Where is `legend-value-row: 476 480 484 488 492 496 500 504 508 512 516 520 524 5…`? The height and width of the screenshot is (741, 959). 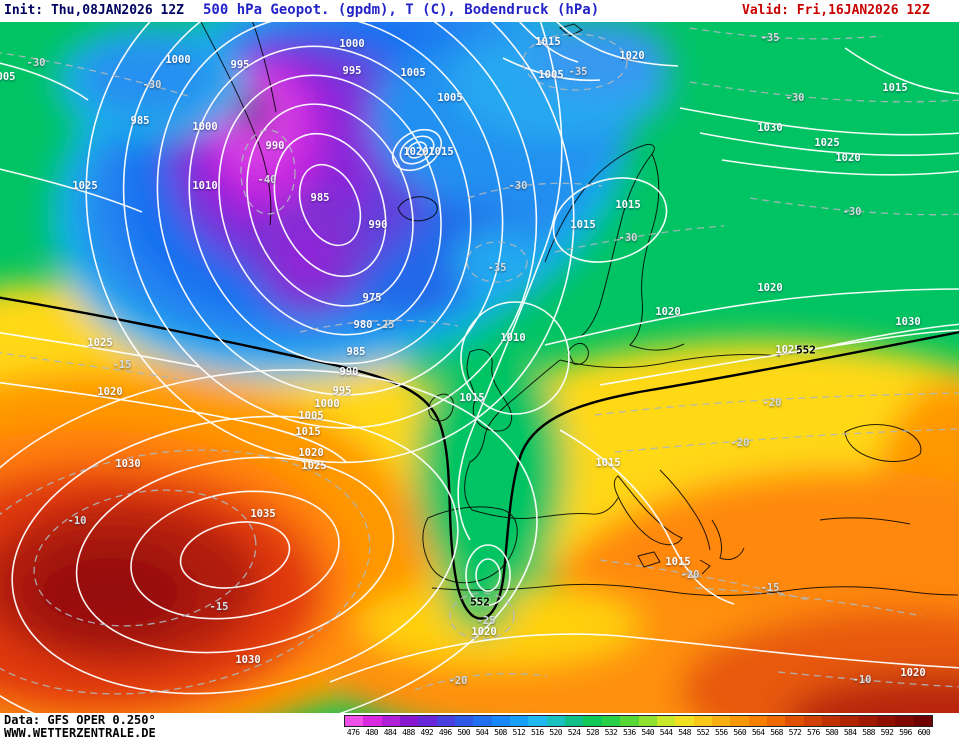
legend-value-row: 476 480 484 488 492 496 500 504 508 512 516 520 524 5… is located at coordinates (638, 732).